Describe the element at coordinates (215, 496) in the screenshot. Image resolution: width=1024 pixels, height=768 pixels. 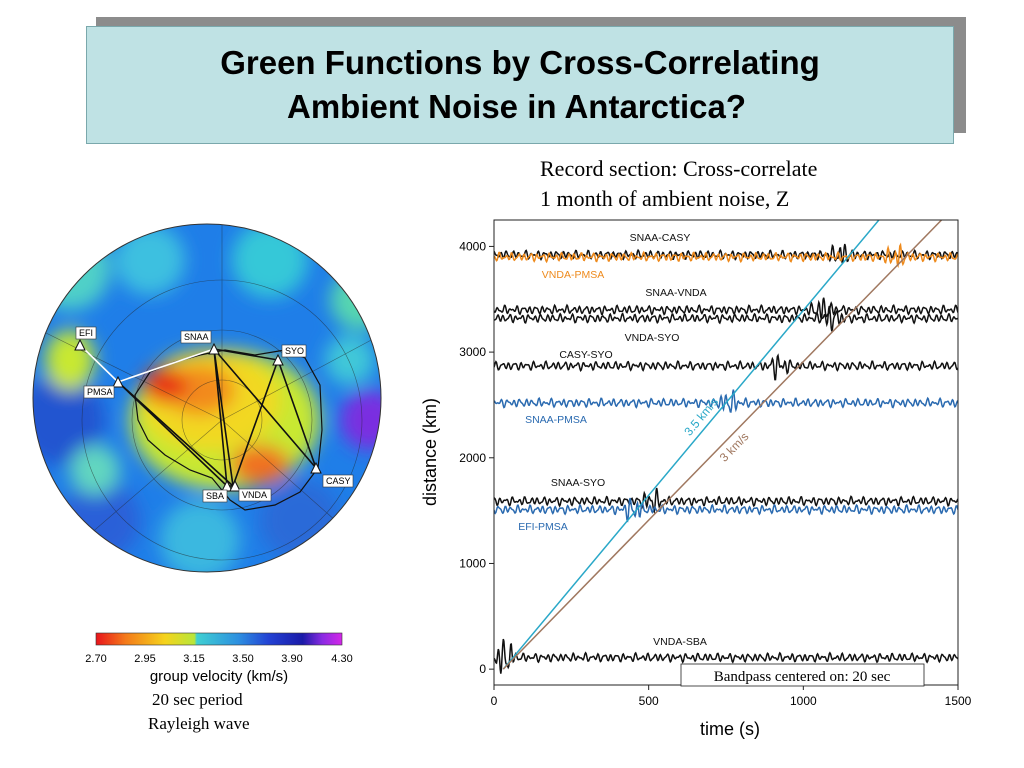
I see `station-label-sba: SBA` at that location.